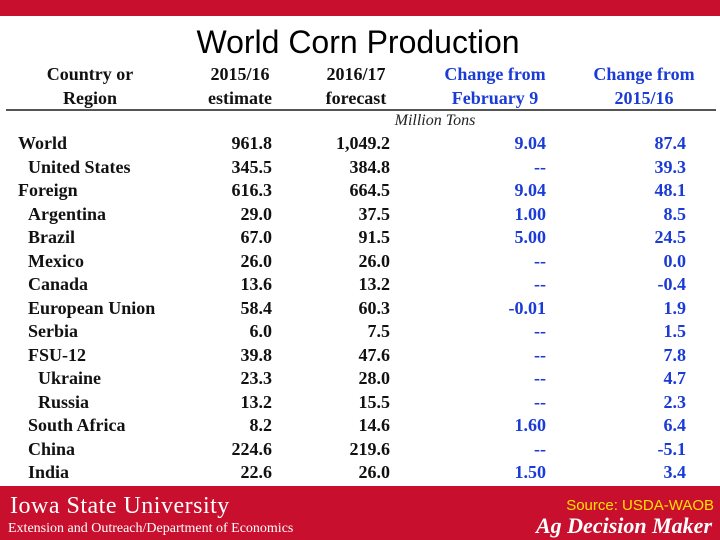 This screenshot has width=720, height=540. What do you see at coordinates (57, 354) in the screenshot?
I see `row-name: FSU-12` at bounding box center [57, 354].